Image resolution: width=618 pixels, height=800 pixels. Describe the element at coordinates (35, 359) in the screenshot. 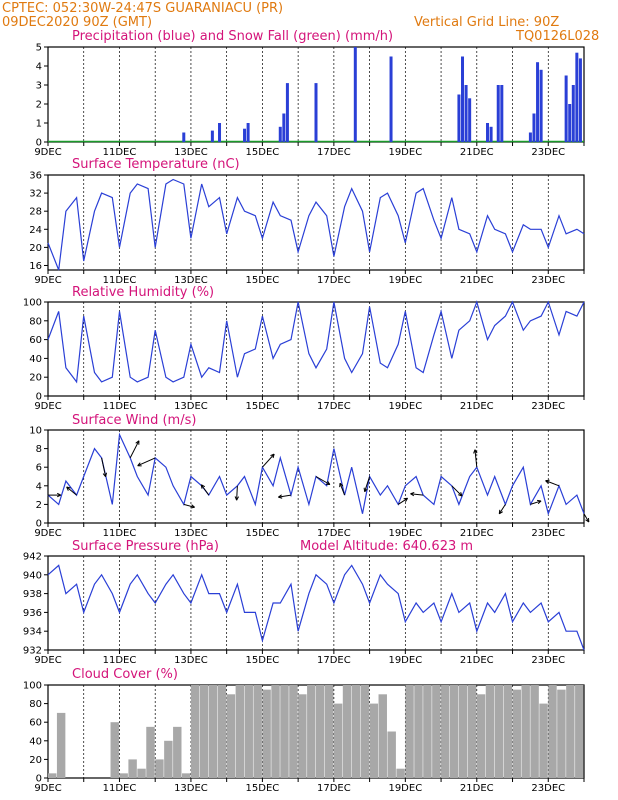

I see `rh-y-label: 40` at that location.